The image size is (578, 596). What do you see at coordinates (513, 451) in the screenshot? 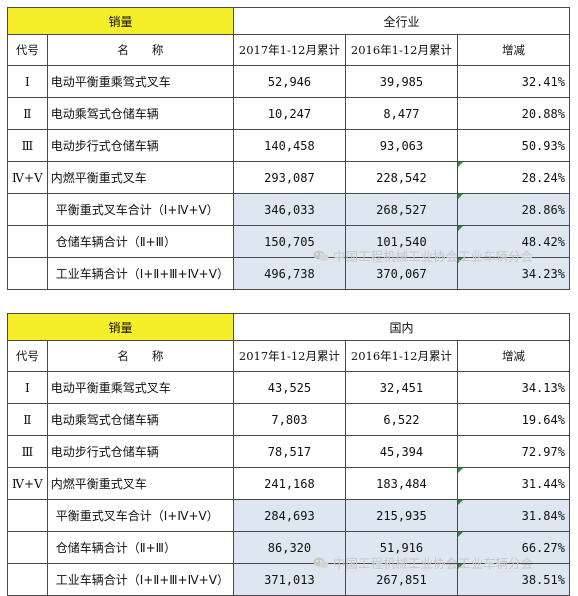
I see `row-change: 72.97%` at bounding box center [513, 451].